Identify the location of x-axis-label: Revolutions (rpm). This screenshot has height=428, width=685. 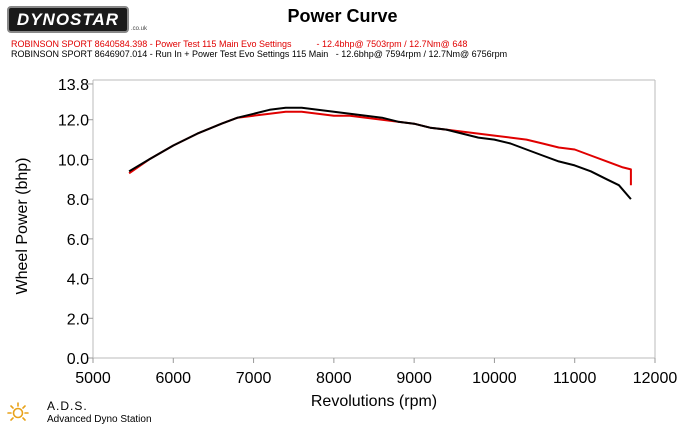
(374, 401).